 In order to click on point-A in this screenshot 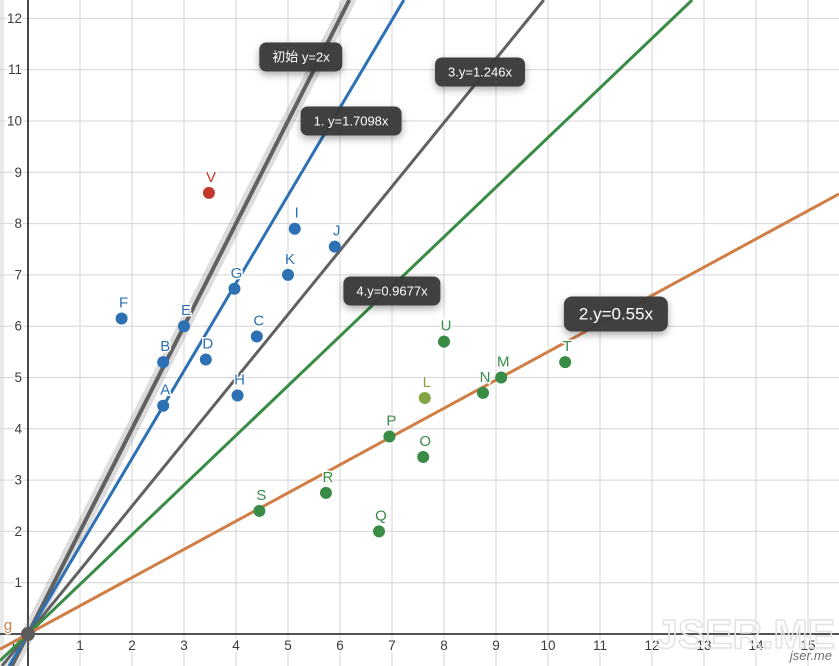, I will do `click(163, 405)`.